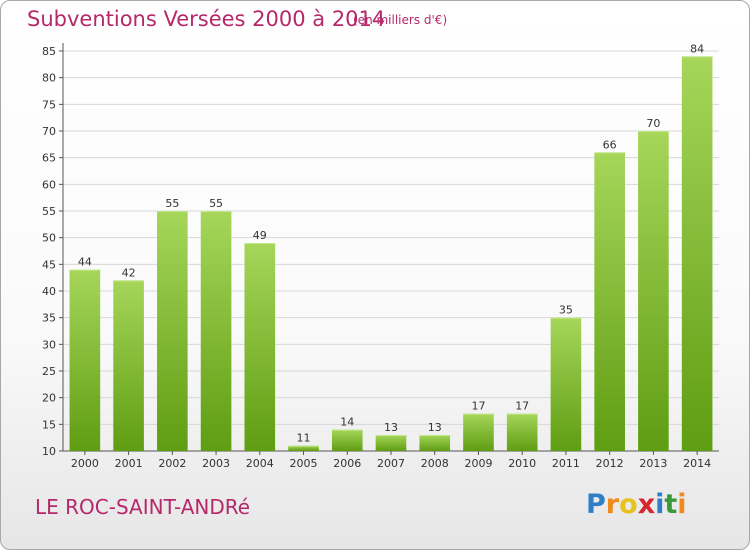 Image resolution: width=750 pixels, height=550 pixels. Describe the element at coordinates (49, 264) in the screenshot. I see `y-tick-label: 45` at that location.